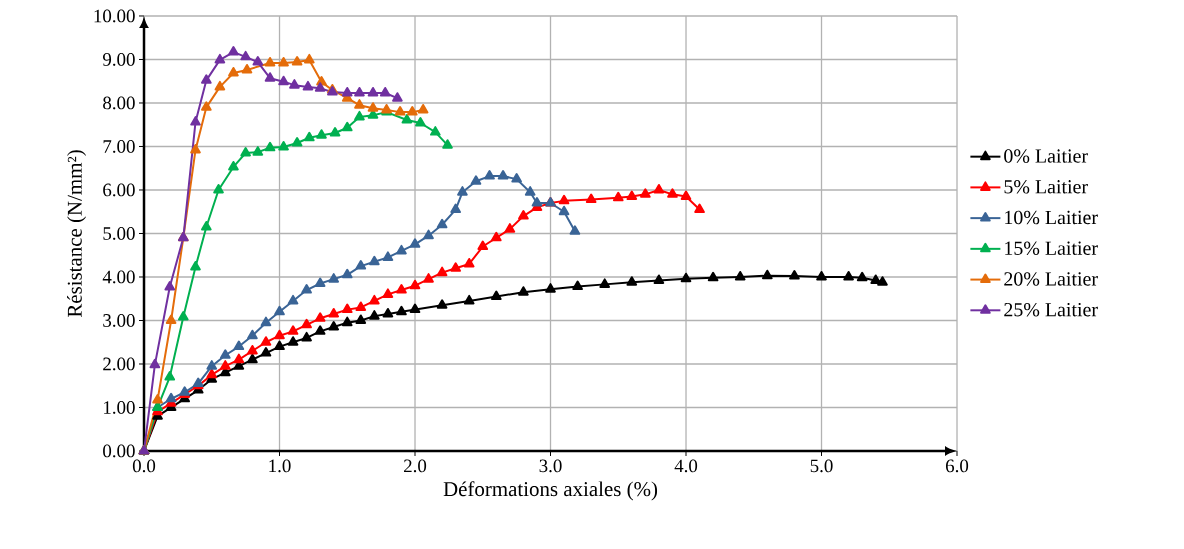 This screenshot has height=549, width=1184. Describe the element at coordinates (119, 233) in the screenshot. I see `y-tick-label: 5.00` at that location.